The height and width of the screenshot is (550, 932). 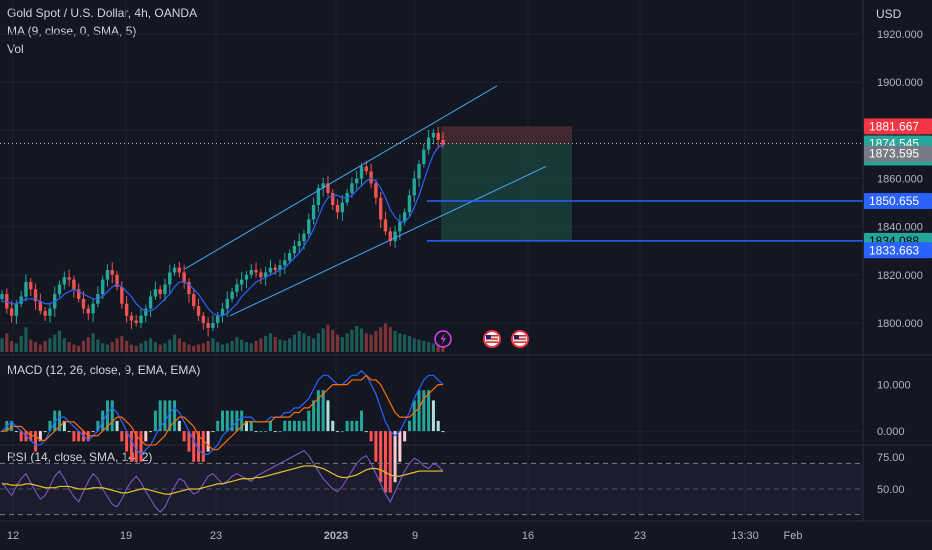 I want to click on rsi-ma-line, so click(x=222, y=480).